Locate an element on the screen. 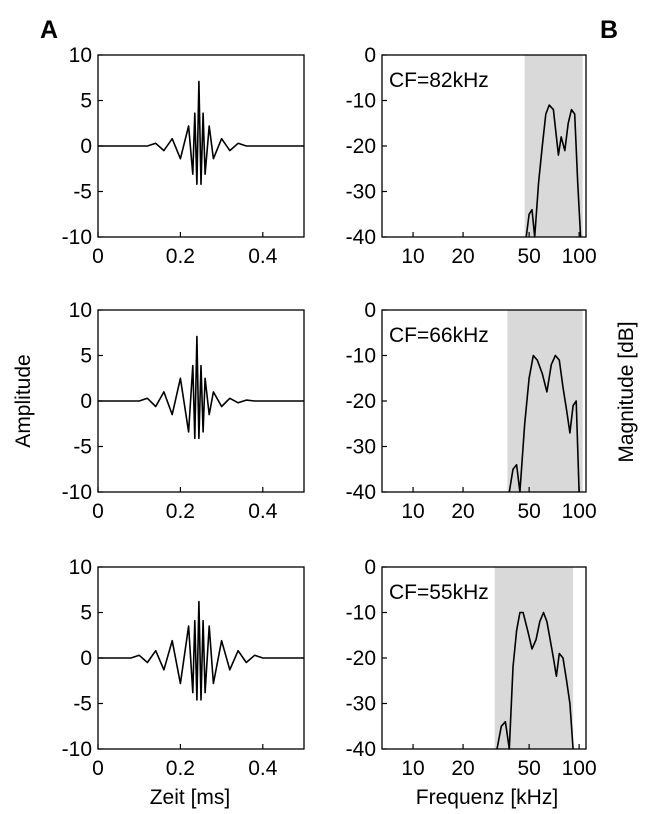  plot-b-1-ytick-label: -30 is located at coordinates (361, 192).